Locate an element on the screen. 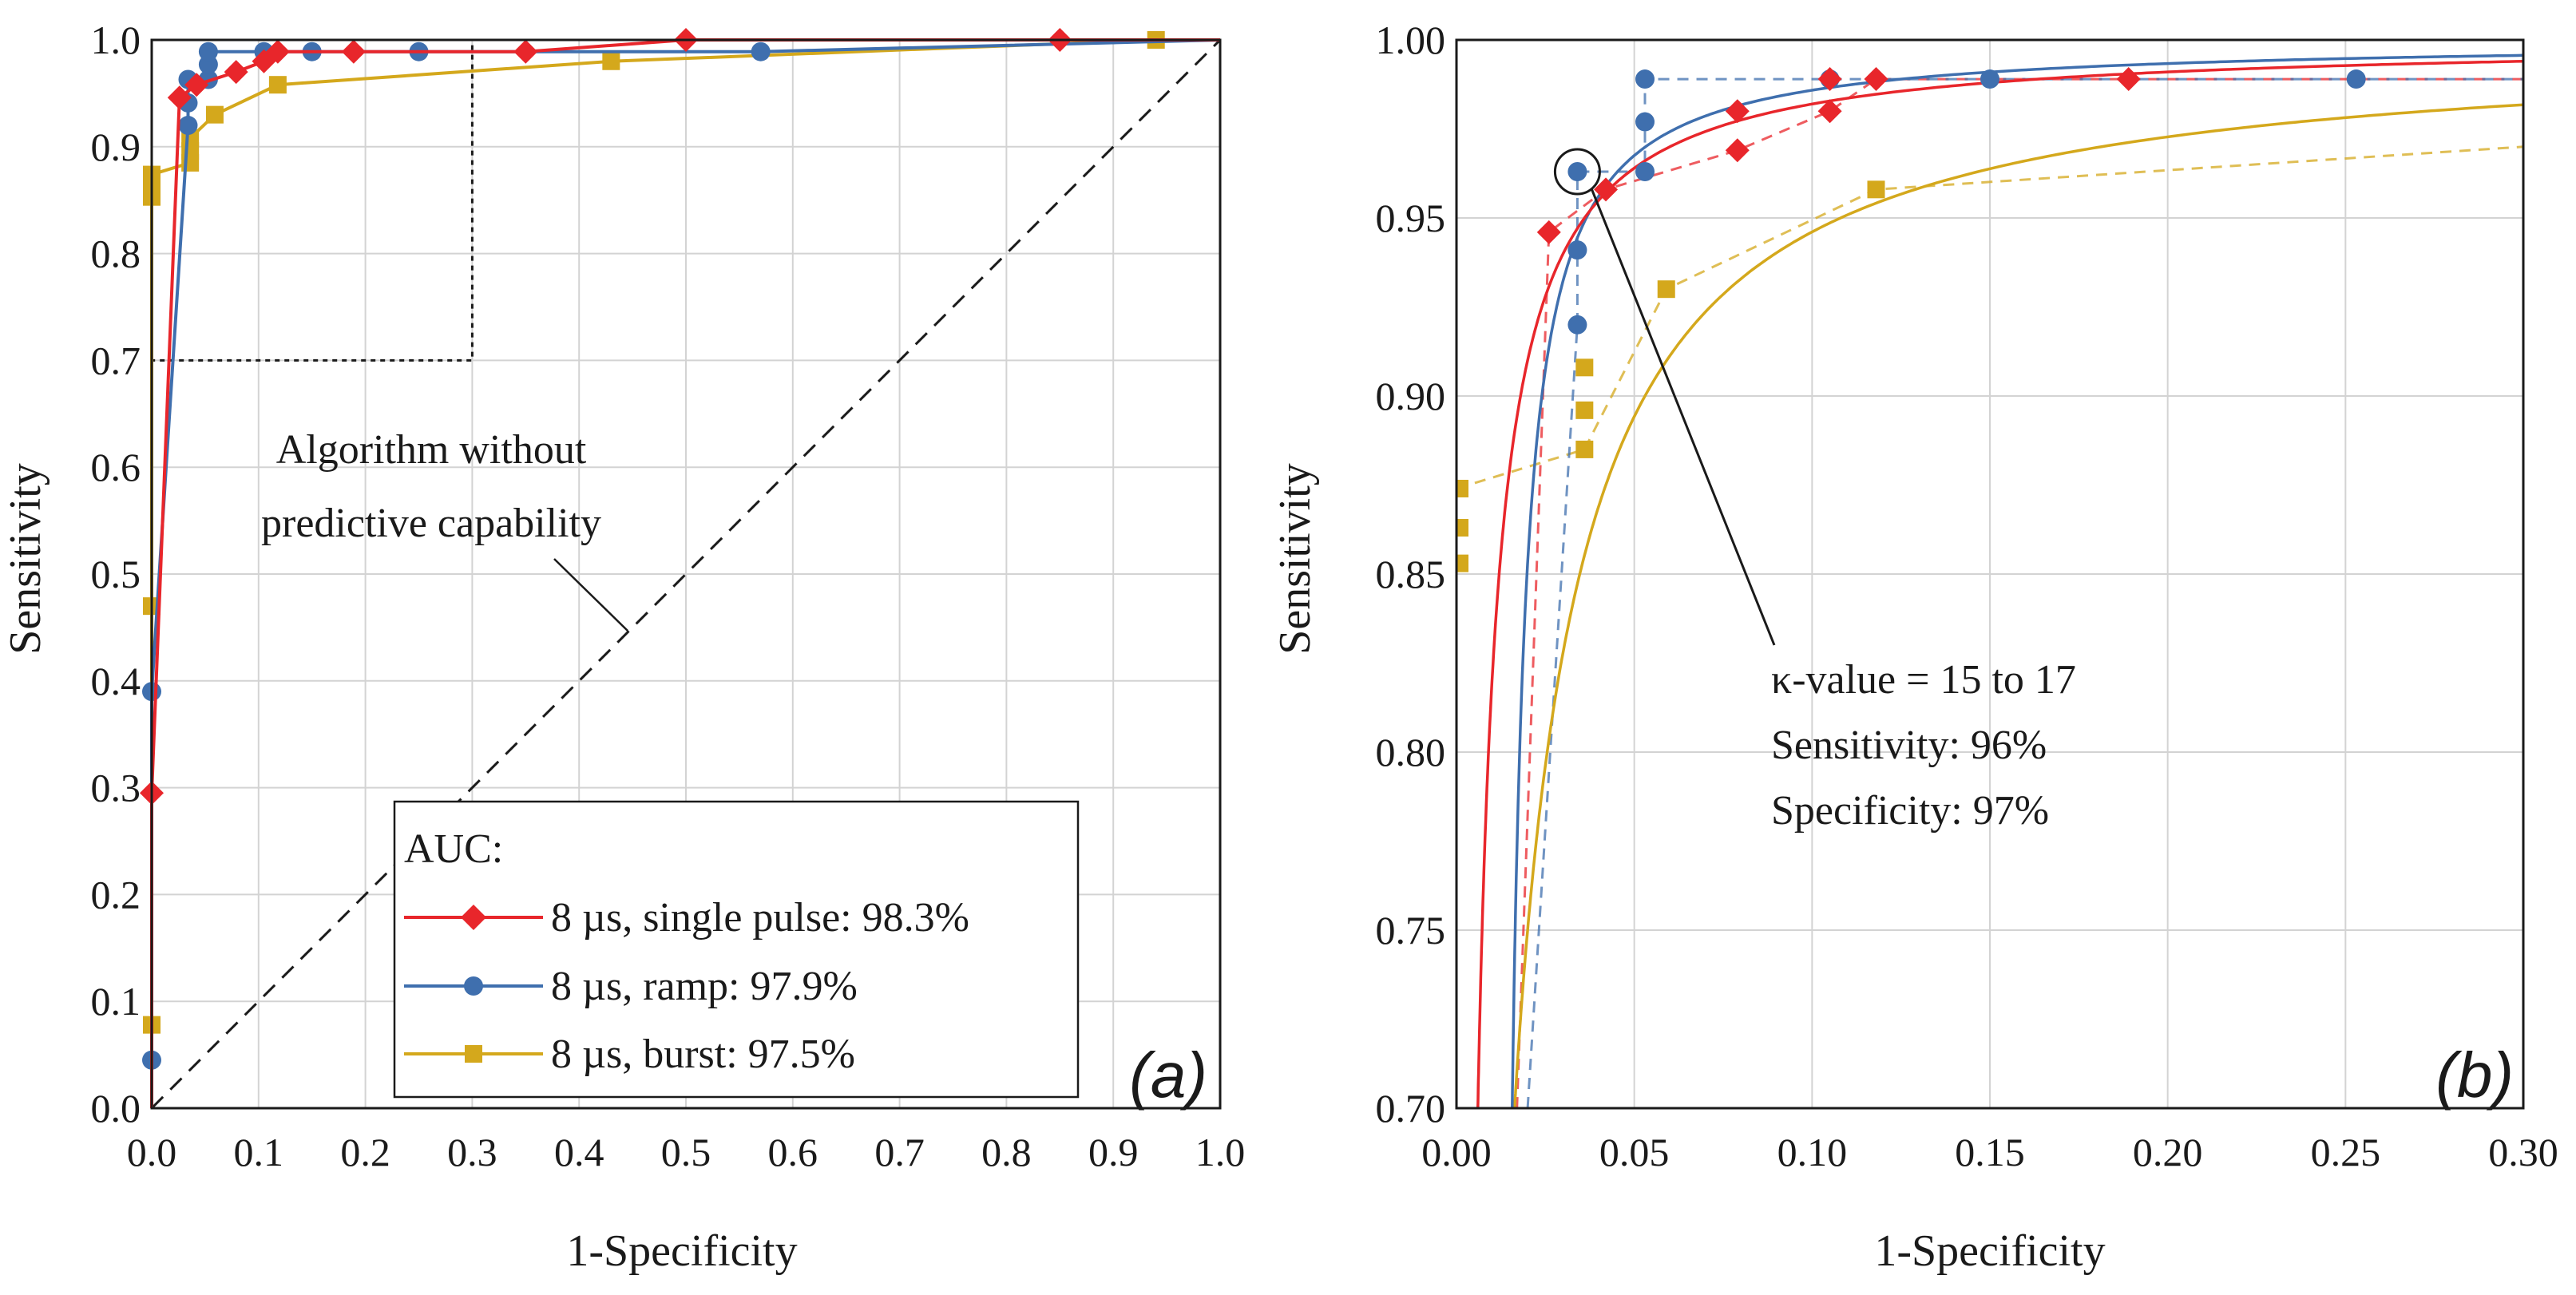 Image resolution: width=2576 pixels, height=1295 pixels. x-tick-label: 0.5 is located at coordinates (686, 1152).